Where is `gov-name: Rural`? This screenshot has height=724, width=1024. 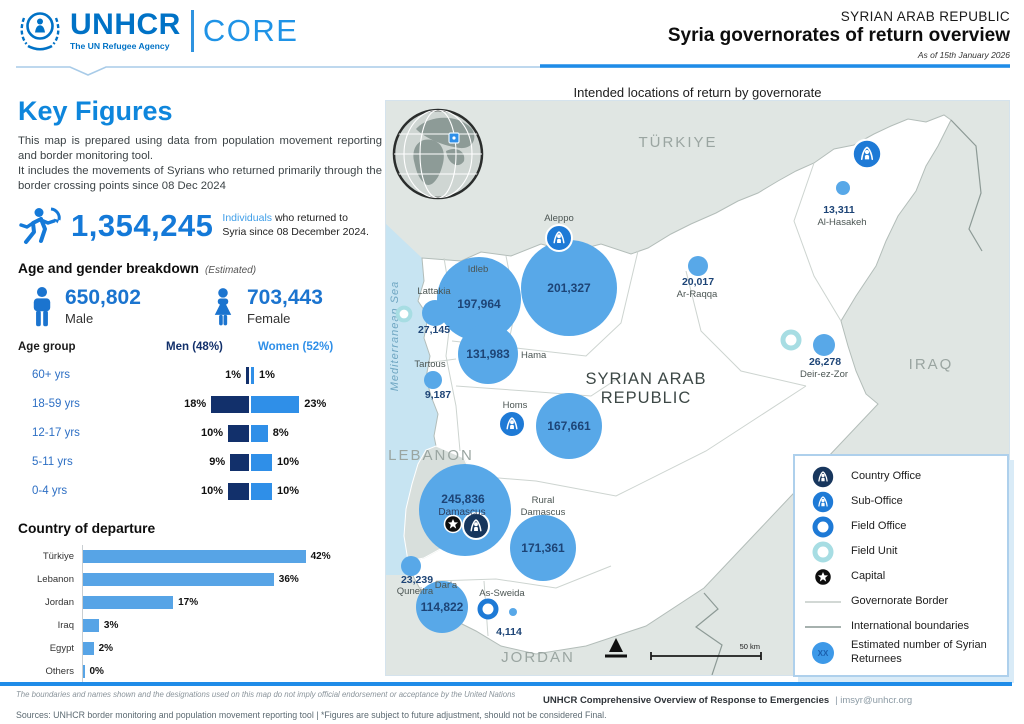
gov-name: Rural is located at coordinates (543, 500).